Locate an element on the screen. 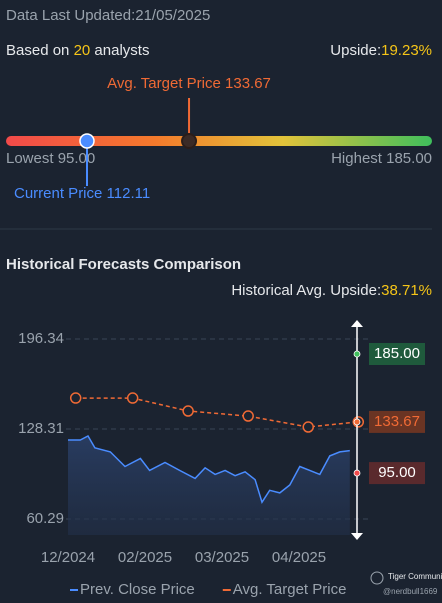  cursor-value: 185.00 is located at coordinates (397, 353).